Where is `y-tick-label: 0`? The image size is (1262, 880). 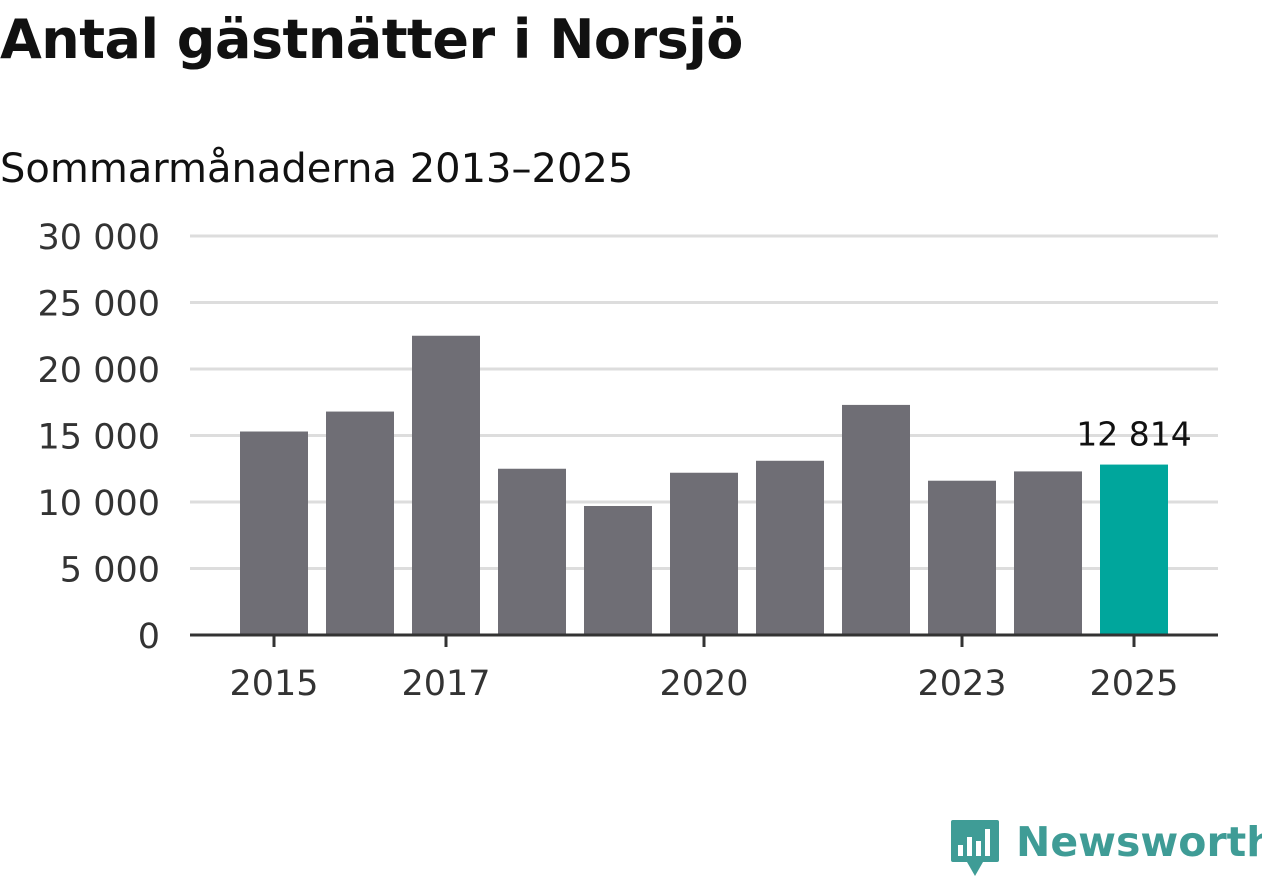 y-tick-label: 0 is located at coordinates (149, 637).